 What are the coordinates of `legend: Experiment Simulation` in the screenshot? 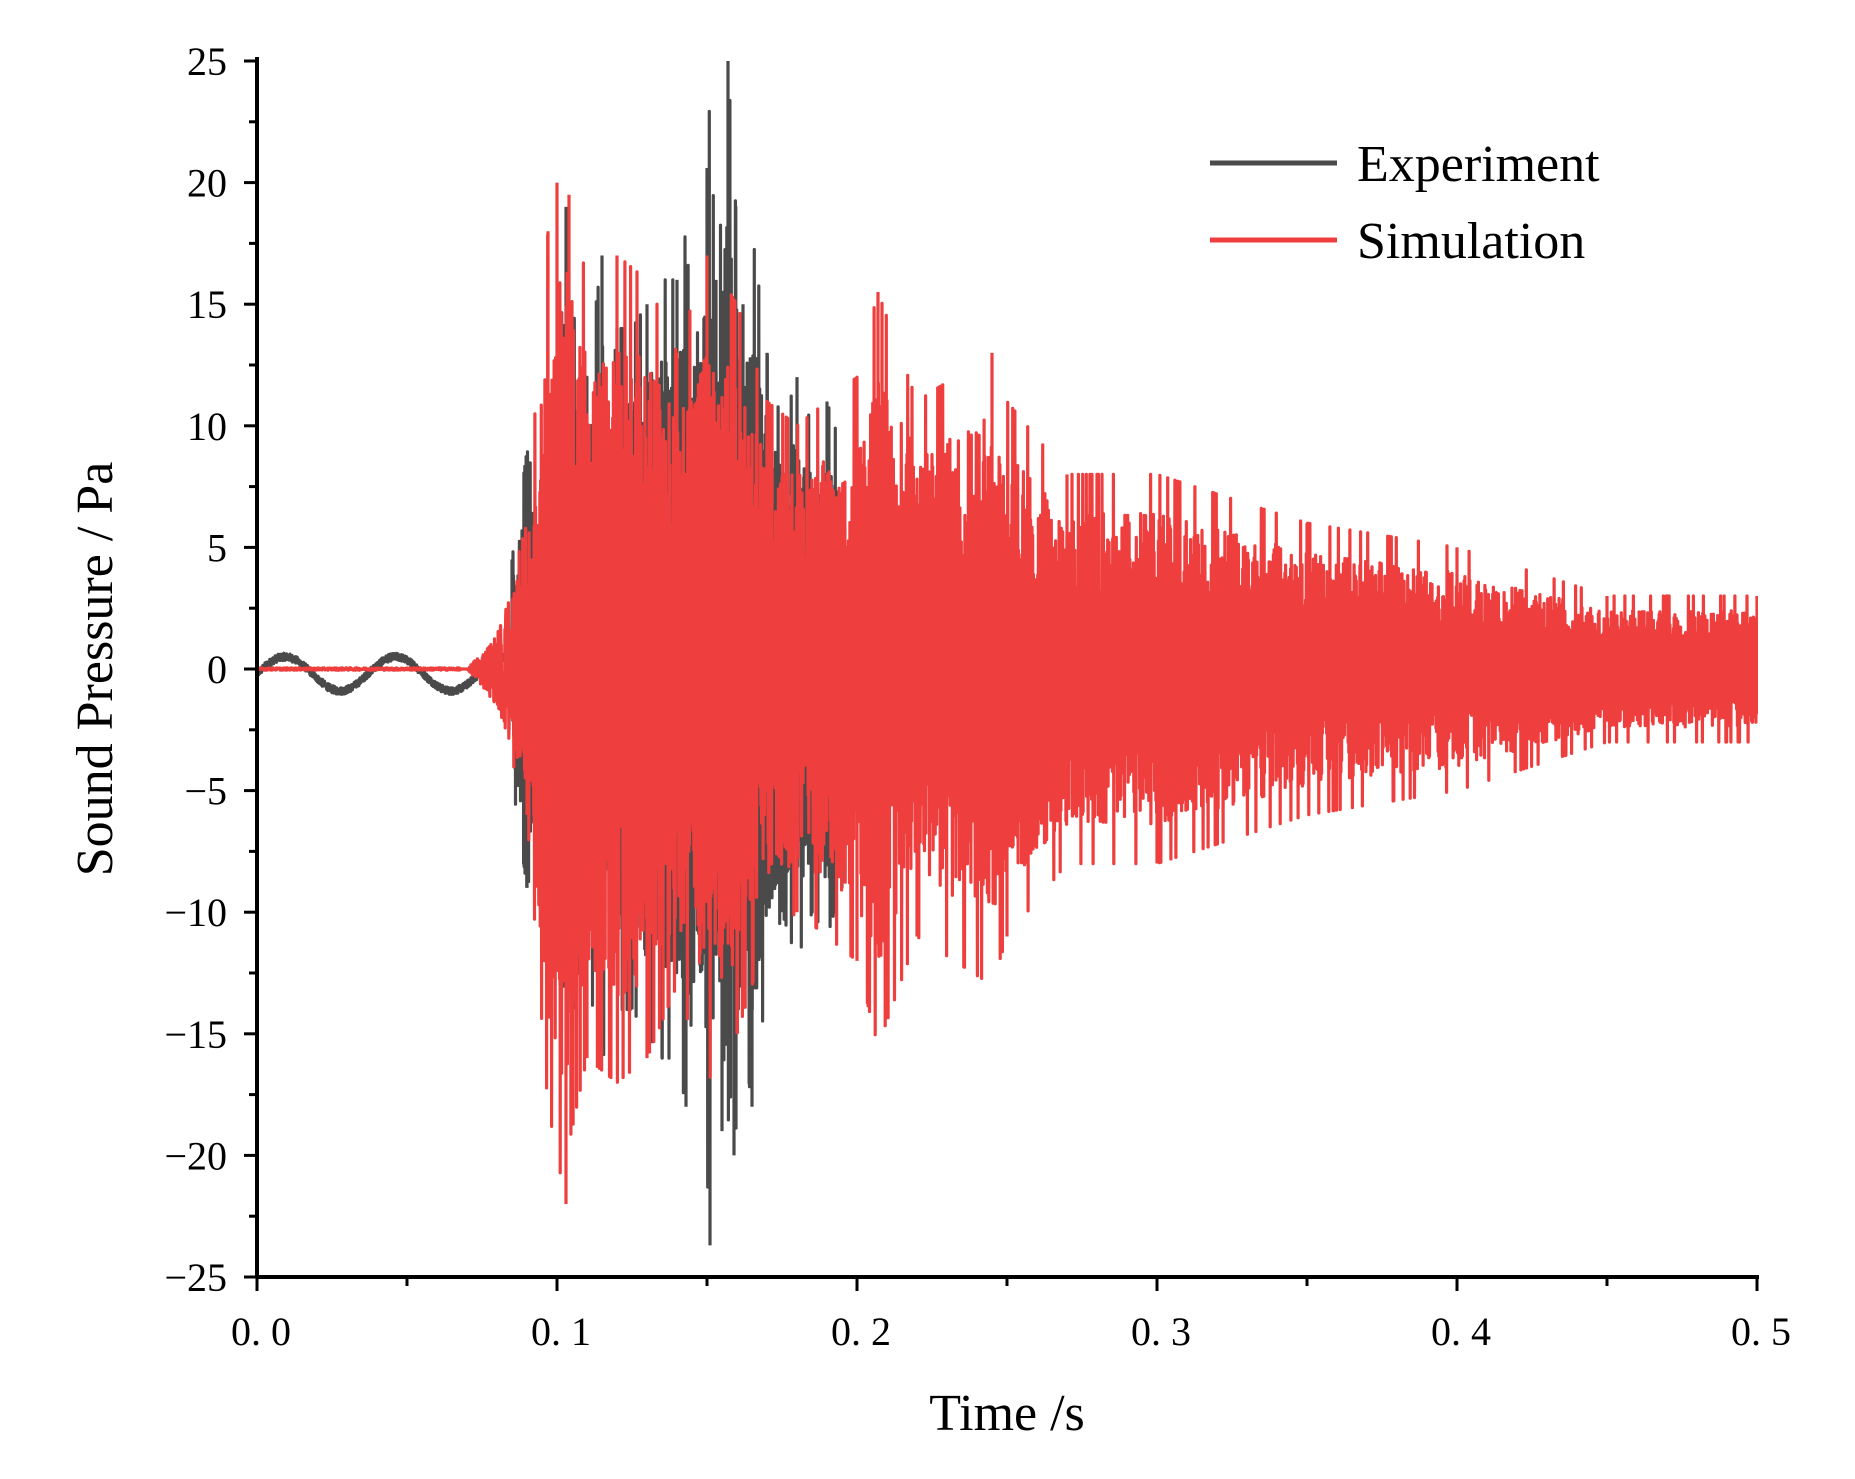 It's located at (1405, 203).